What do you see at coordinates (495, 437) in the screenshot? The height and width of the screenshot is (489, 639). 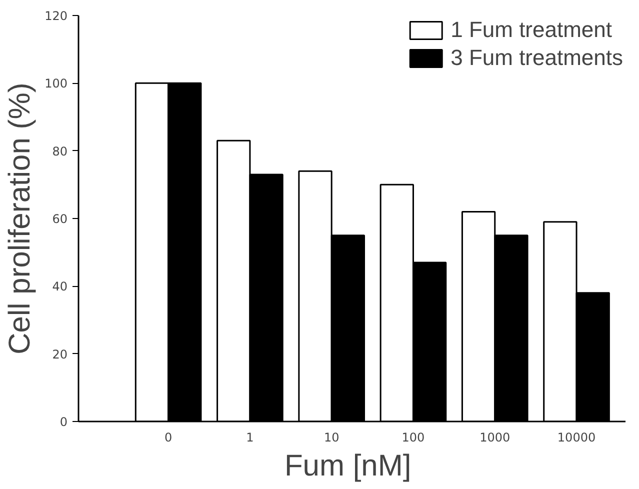 I see `x-tick-label: 1000` at bounding box center [495, 437].